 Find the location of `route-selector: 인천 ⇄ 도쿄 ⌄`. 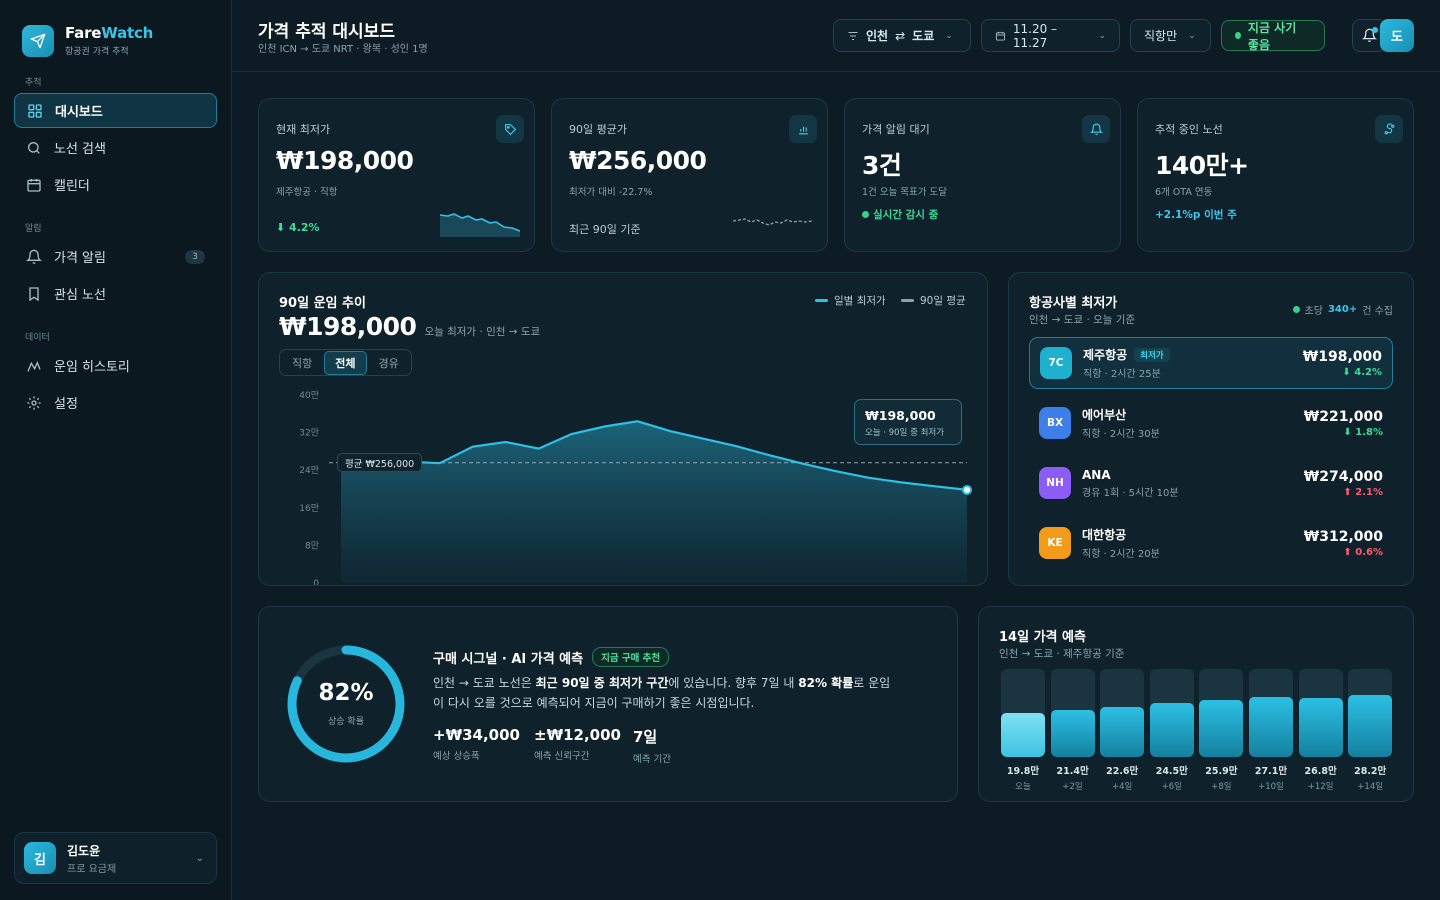

route-selector: 인천 ⇄ 도쿄 ⌄ is located at coordinates (902, 35).